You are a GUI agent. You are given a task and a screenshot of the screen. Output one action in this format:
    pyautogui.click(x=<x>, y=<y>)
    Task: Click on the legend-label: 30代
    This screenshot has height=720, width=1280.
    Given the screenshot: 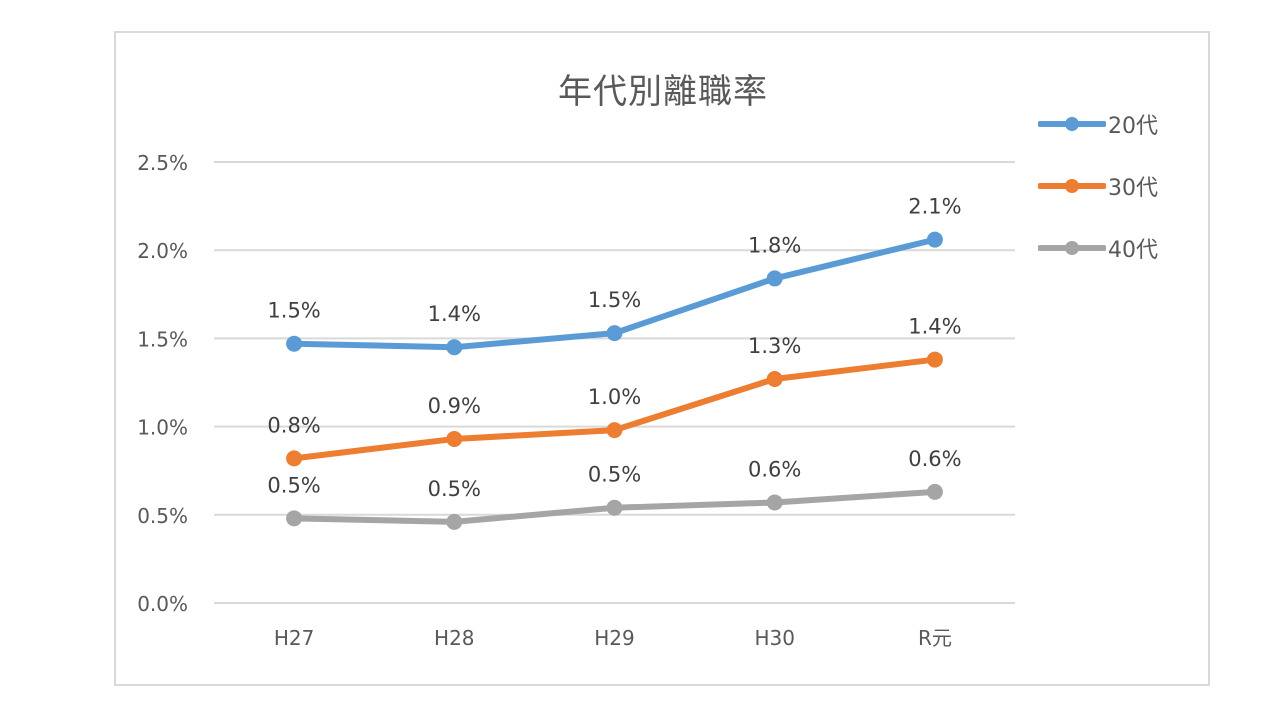 What is the action you would take?
    pyautogui.click(x=1133, y=188)
    